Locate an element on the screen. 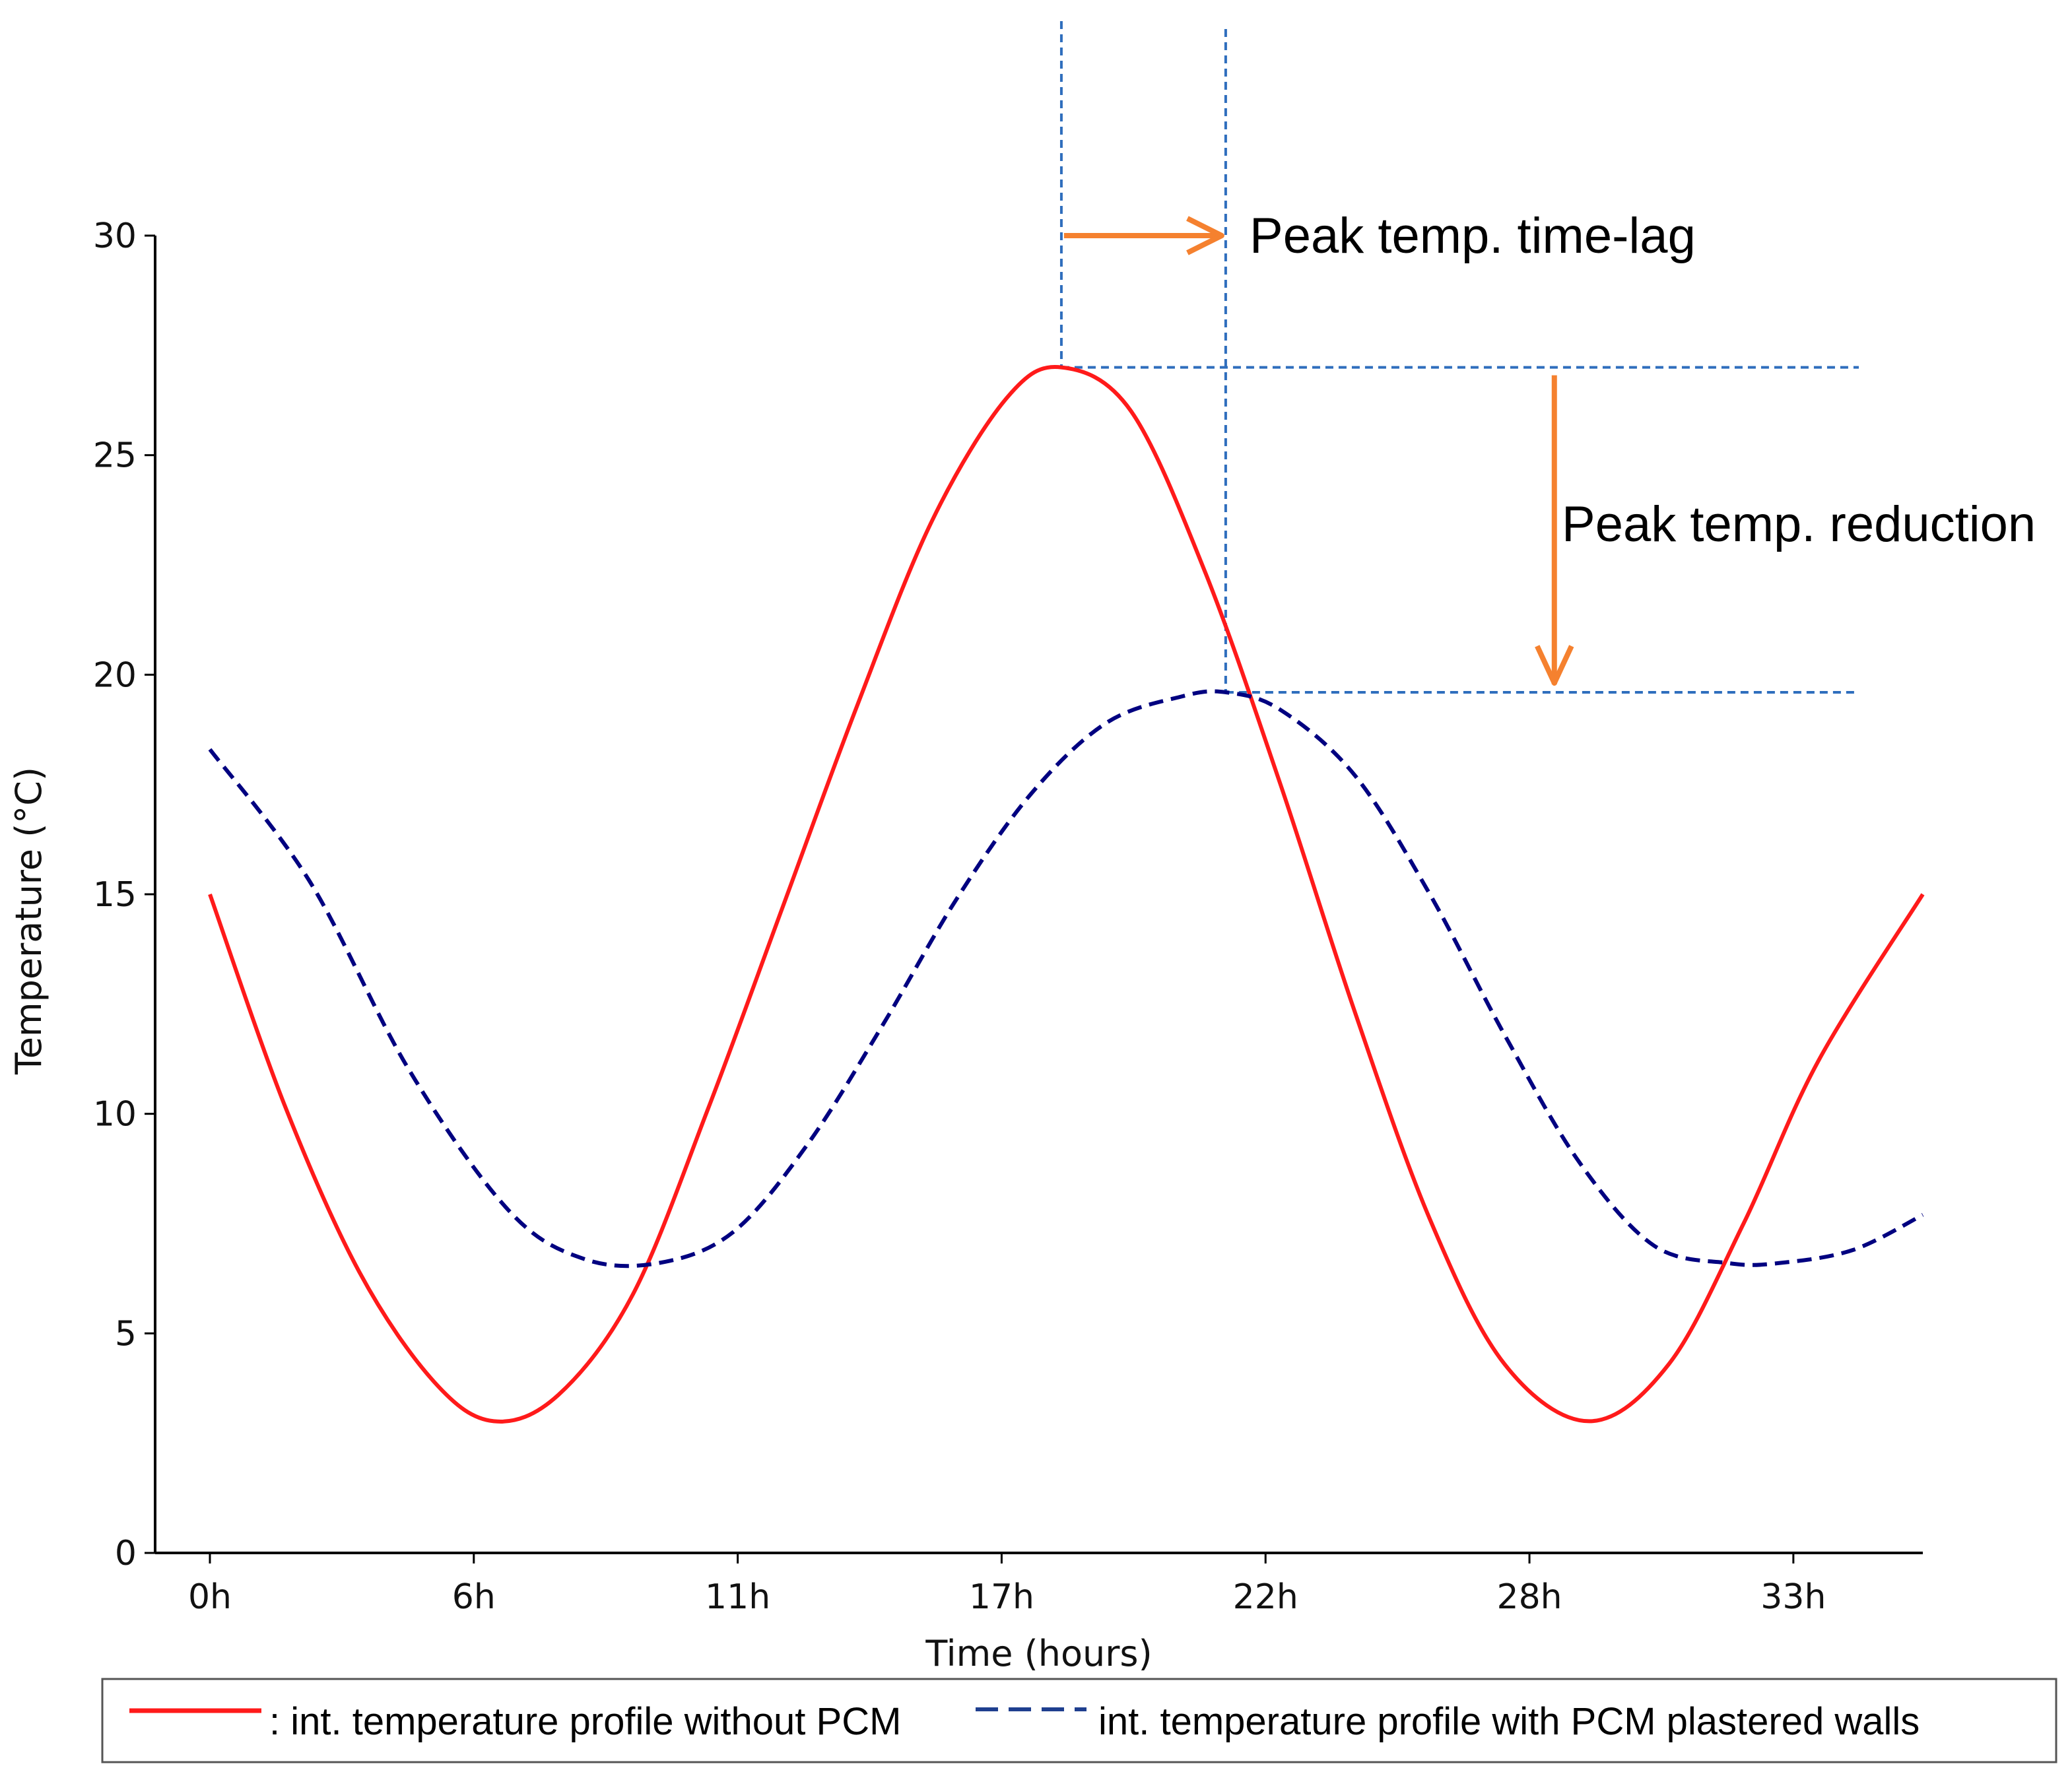 The width and height of the screenshot is (2072, 1776). legend-label-without-pcm: : int. temperature profile without PCM is located at coordinates (585, 1721).